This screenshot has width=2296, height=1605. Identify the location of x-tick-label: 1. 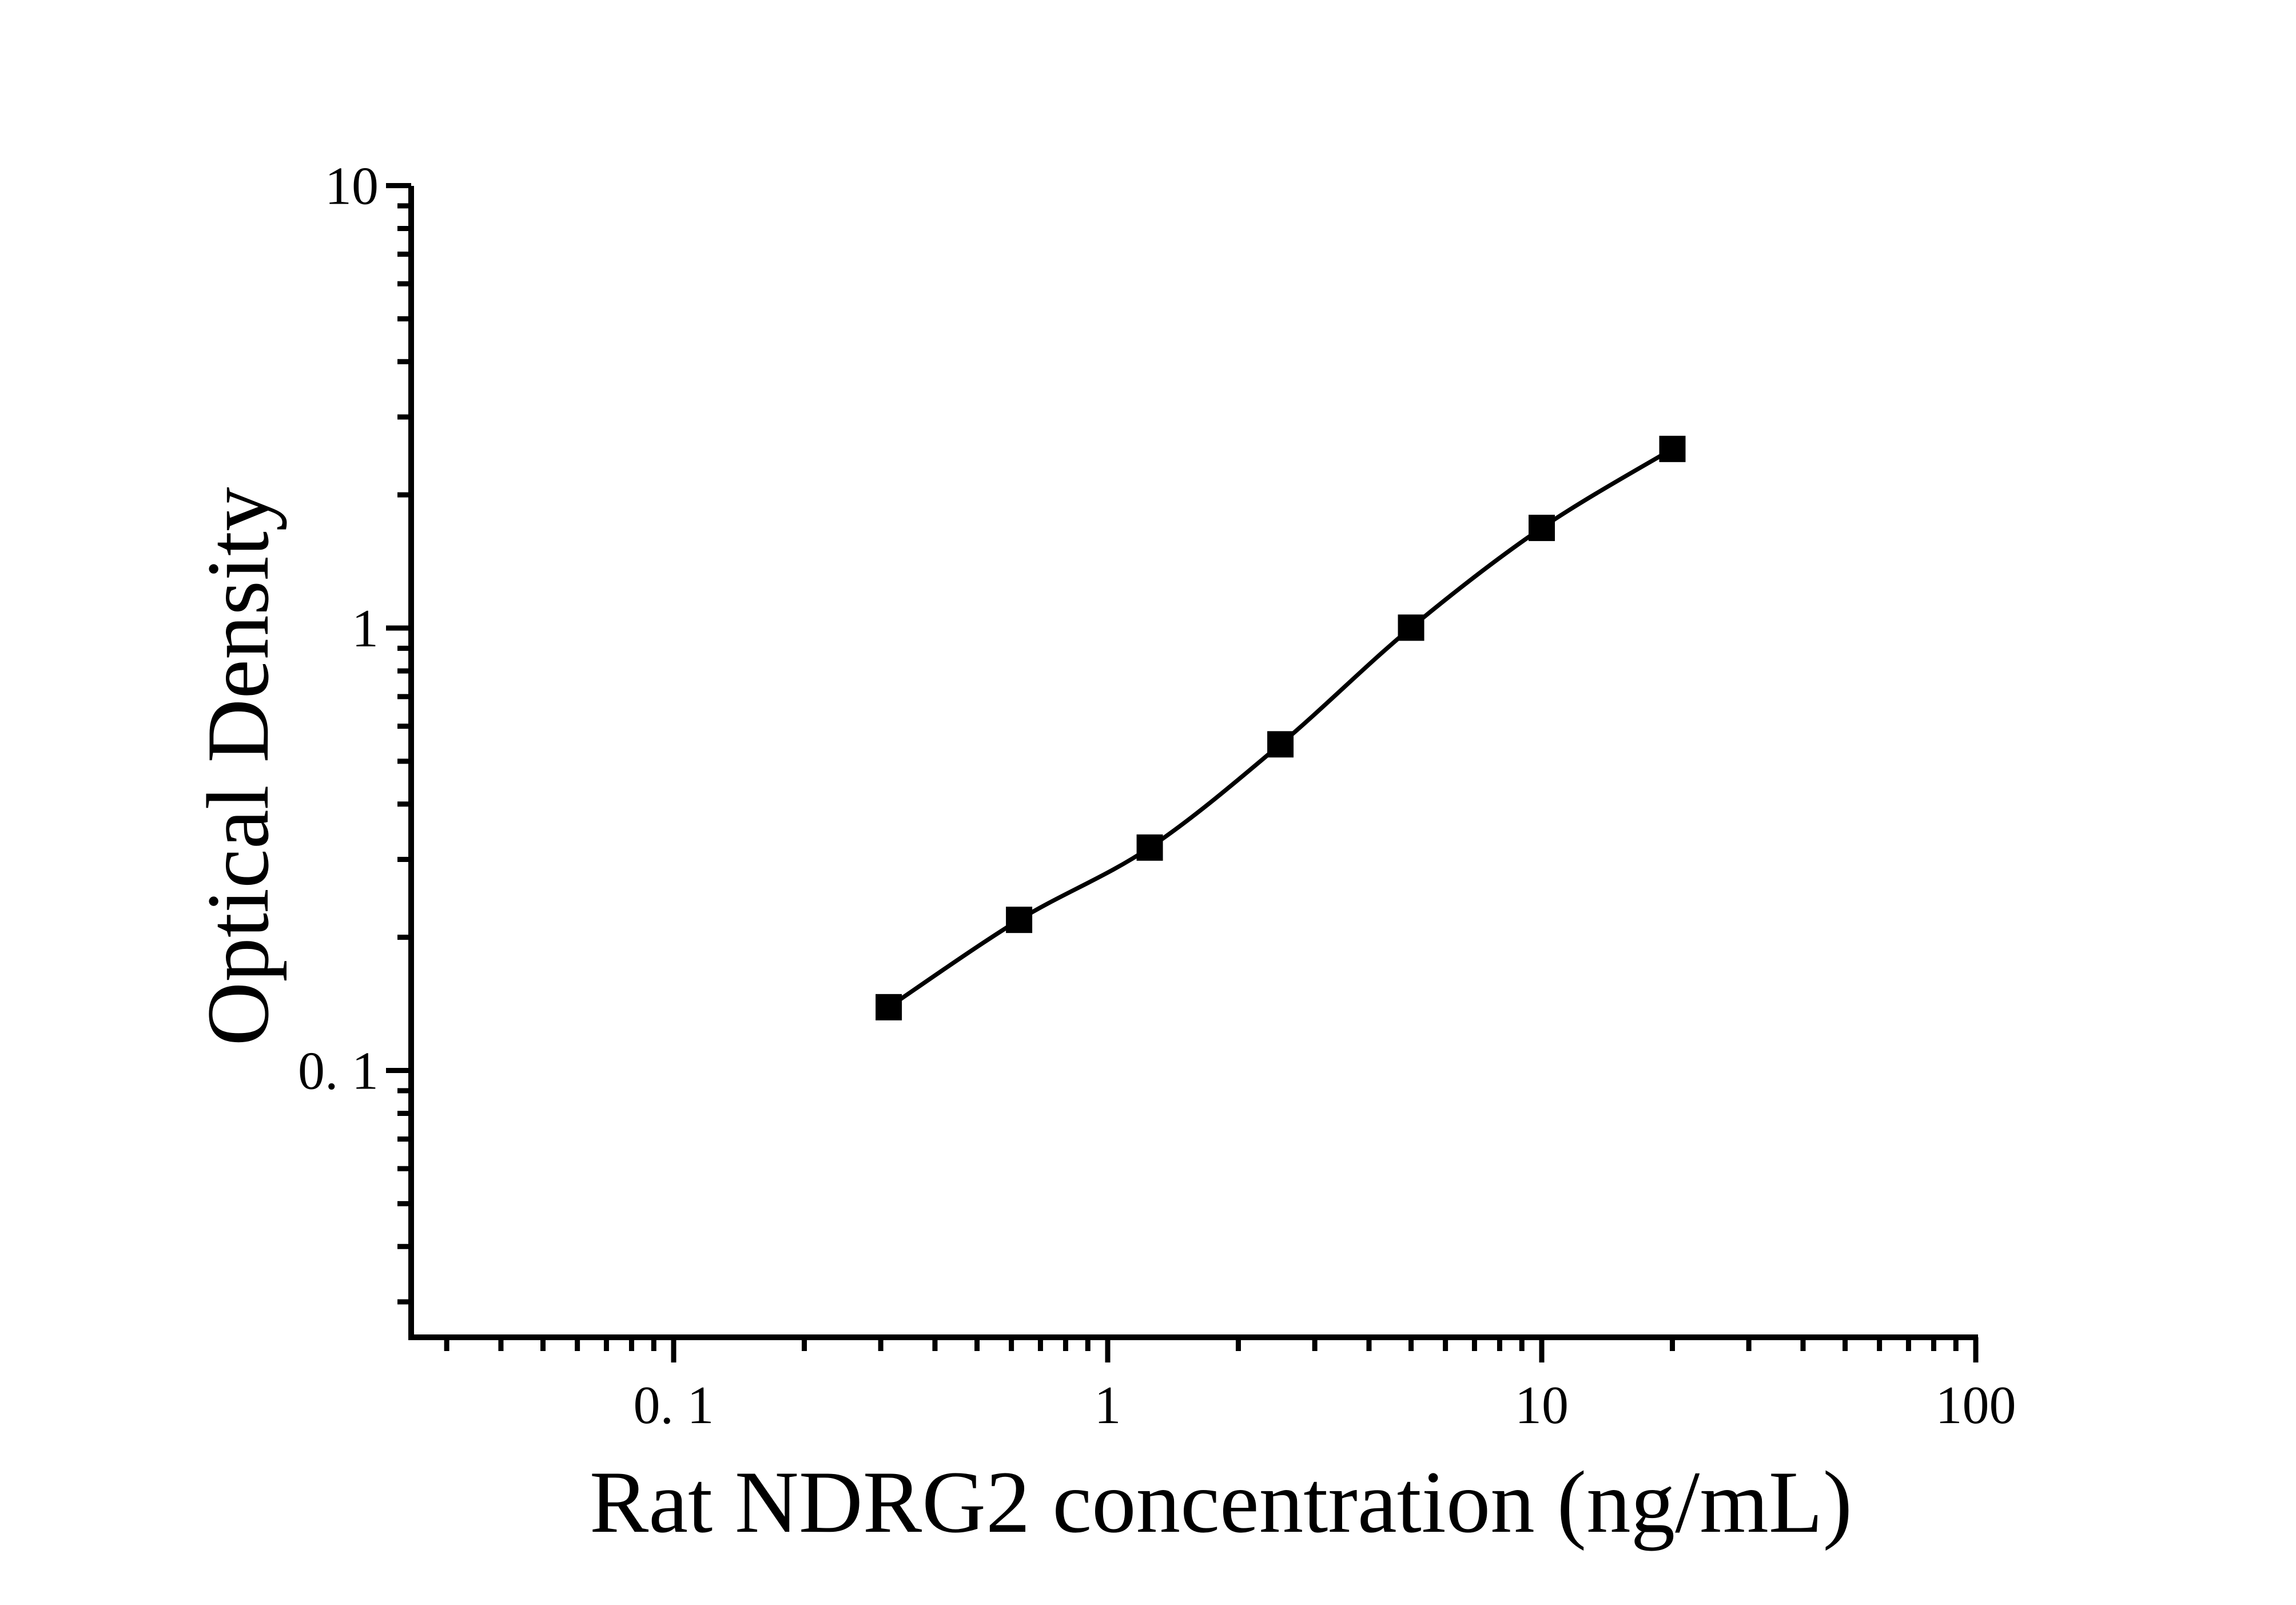
(1108, 1405).